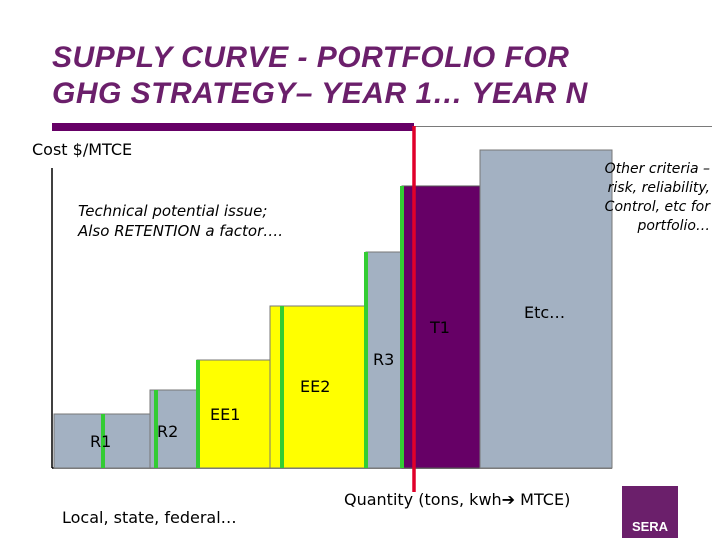 Image resolution: width=720 pixels, height=540 pixels. What do you see at coordinates (311, 57) in the screenshot?
I see `slide-title-line1: SUPPLY CURVE - PORTFOLIO FOR` at bounding box center [311, 57].